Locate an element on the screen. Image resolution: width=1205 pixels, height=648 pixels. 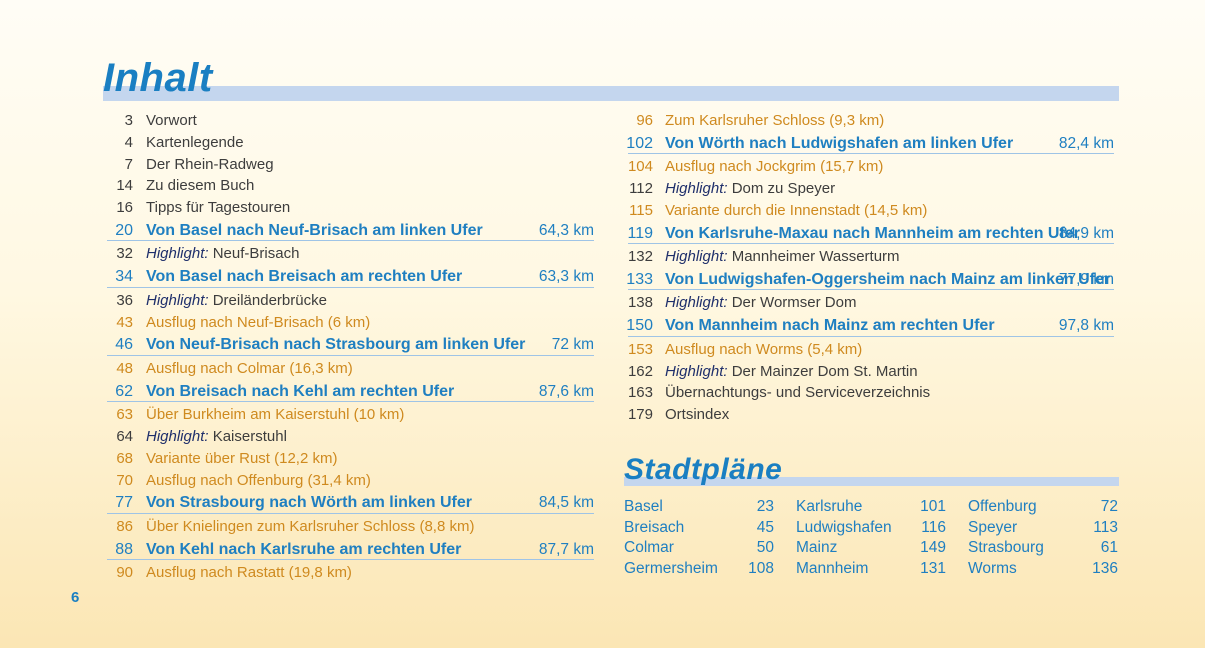
toc-page-number: 133 is located at coordinates (639, 279).